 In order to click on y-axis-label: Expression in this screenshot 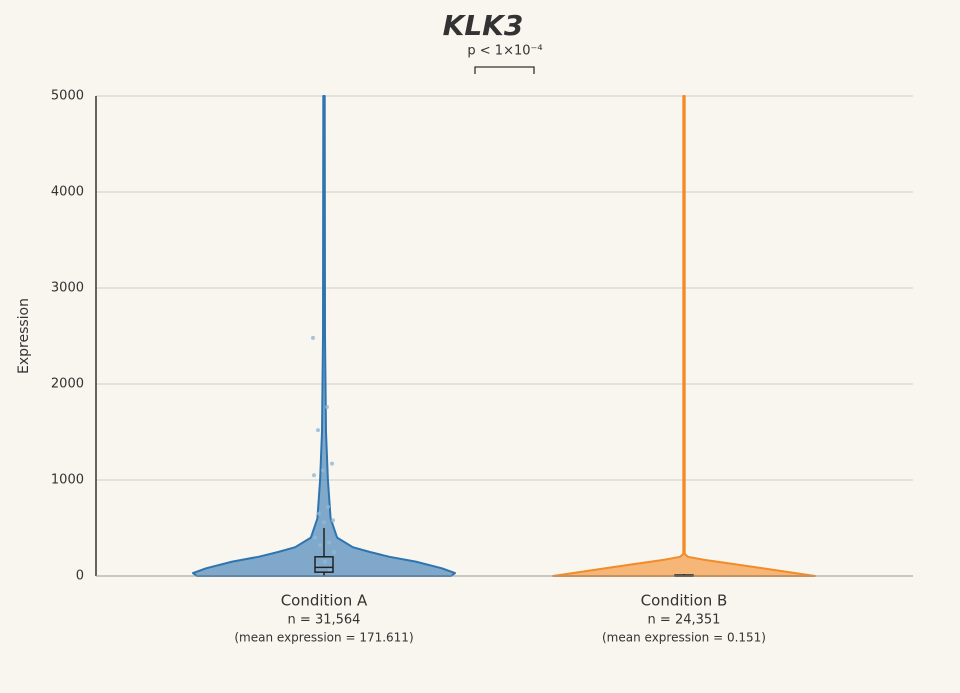, I will do `click(24, 336)`.